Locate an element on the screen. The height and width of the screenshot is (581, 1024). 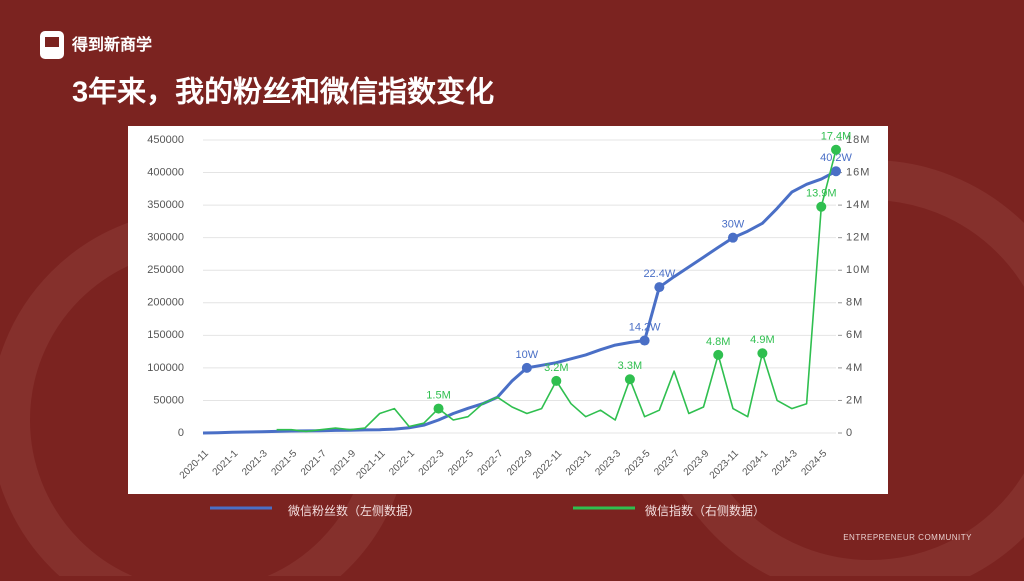
legend-label: 微信粉丝数（左侧数据） is located at coordinates (354, 510).